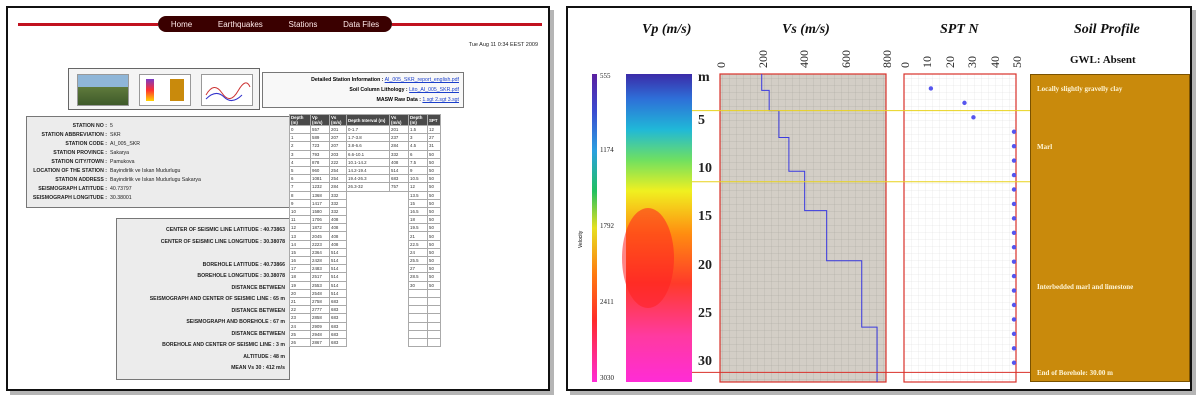  Describe the element at coordinates (503, 45) in the screenshot. I see `page-date: Tue Aug 11 0:34 EEST 2009` at that location.